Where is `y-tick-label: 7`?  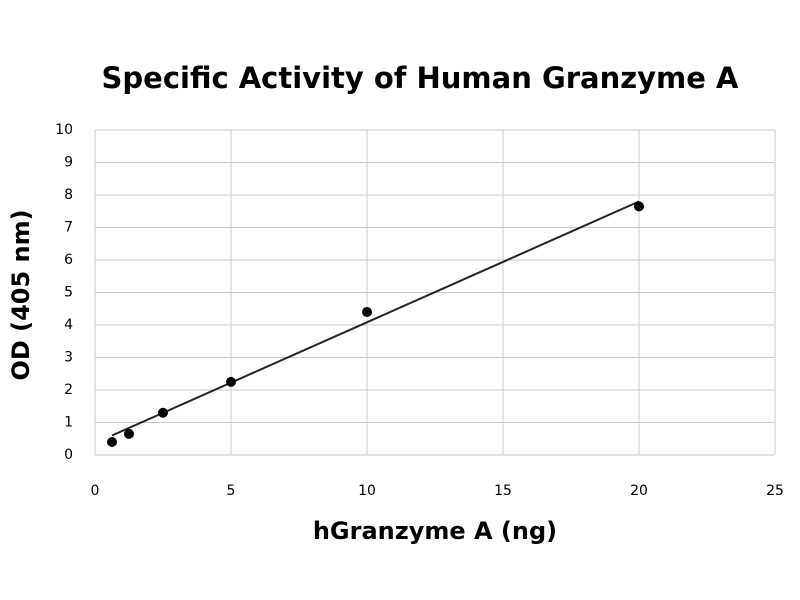 y-tick-label: 7 is located at coordinates (68, 228).